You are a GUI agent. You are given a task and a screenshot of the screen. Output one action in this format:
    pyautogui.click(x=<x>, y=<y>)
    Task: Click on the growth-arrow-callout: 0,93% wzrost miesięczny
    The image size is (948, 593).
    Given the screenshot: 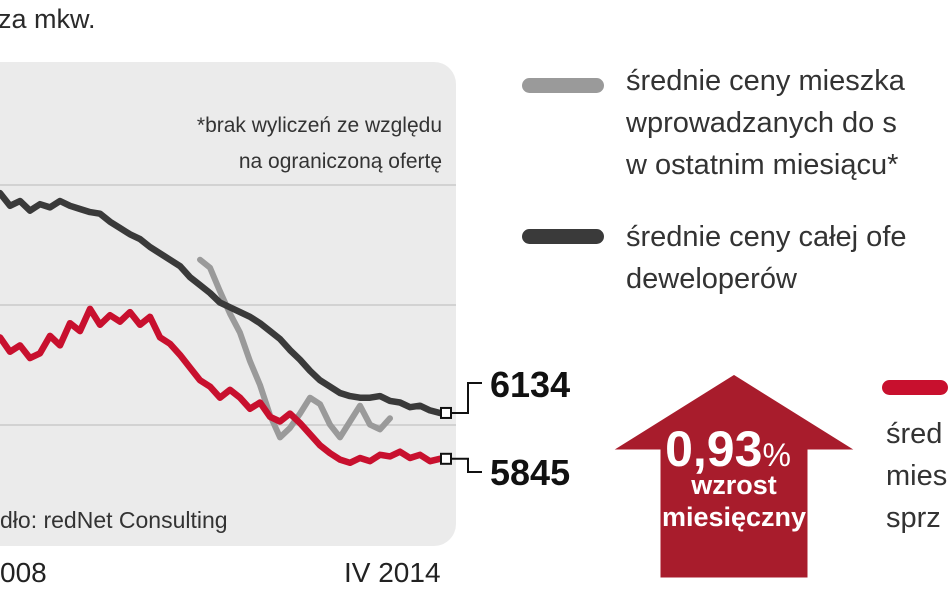 What is the action you would take?
    pyautogui.click(x=735, y=476)
    